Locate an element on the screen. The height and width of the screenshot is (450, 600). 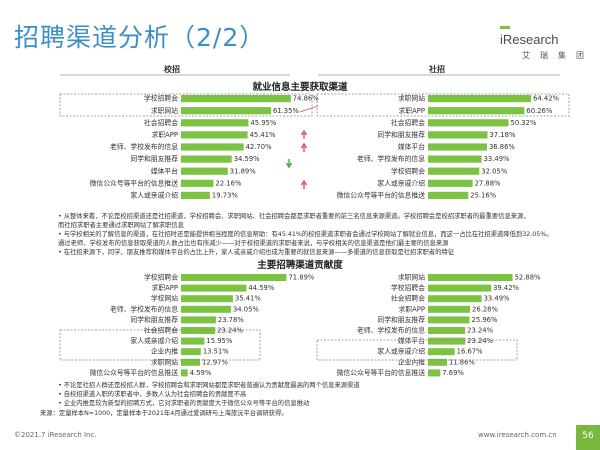
chart1-campus-value-label: 45.95% is located at coordinates (263, 123).